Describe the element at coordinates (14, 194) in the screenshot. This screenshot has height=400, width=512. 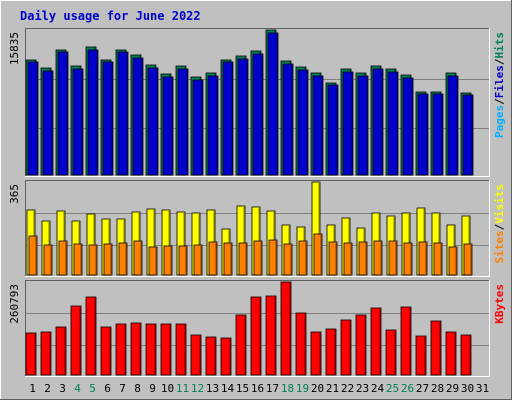
I see `panel-max-label: 365` at that location.